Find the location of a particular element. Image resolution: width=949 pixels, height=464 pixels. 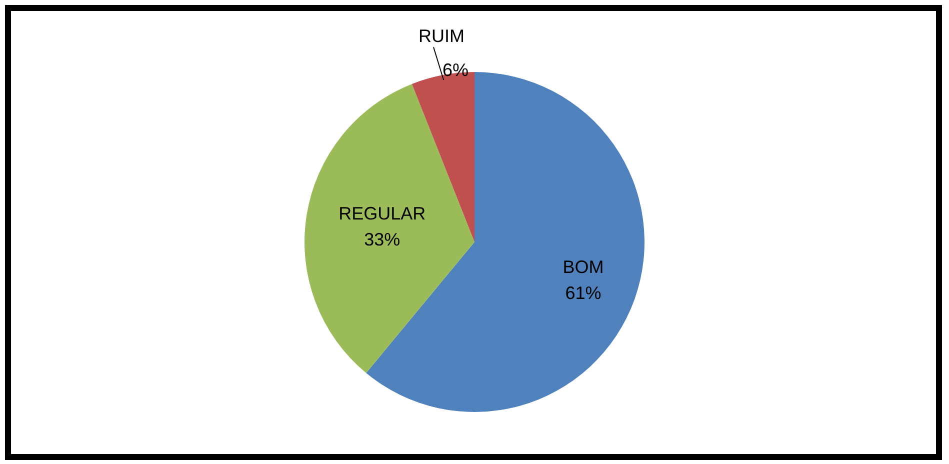

slice-label: RUIM is located at coordinates (441, 36).